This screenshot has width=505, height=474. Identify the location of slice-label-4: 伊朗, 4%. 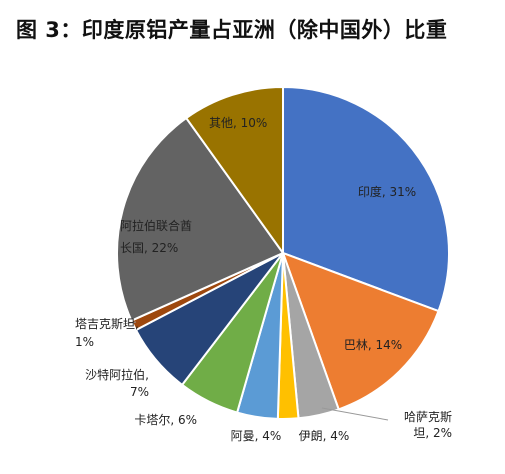
(324, 436).